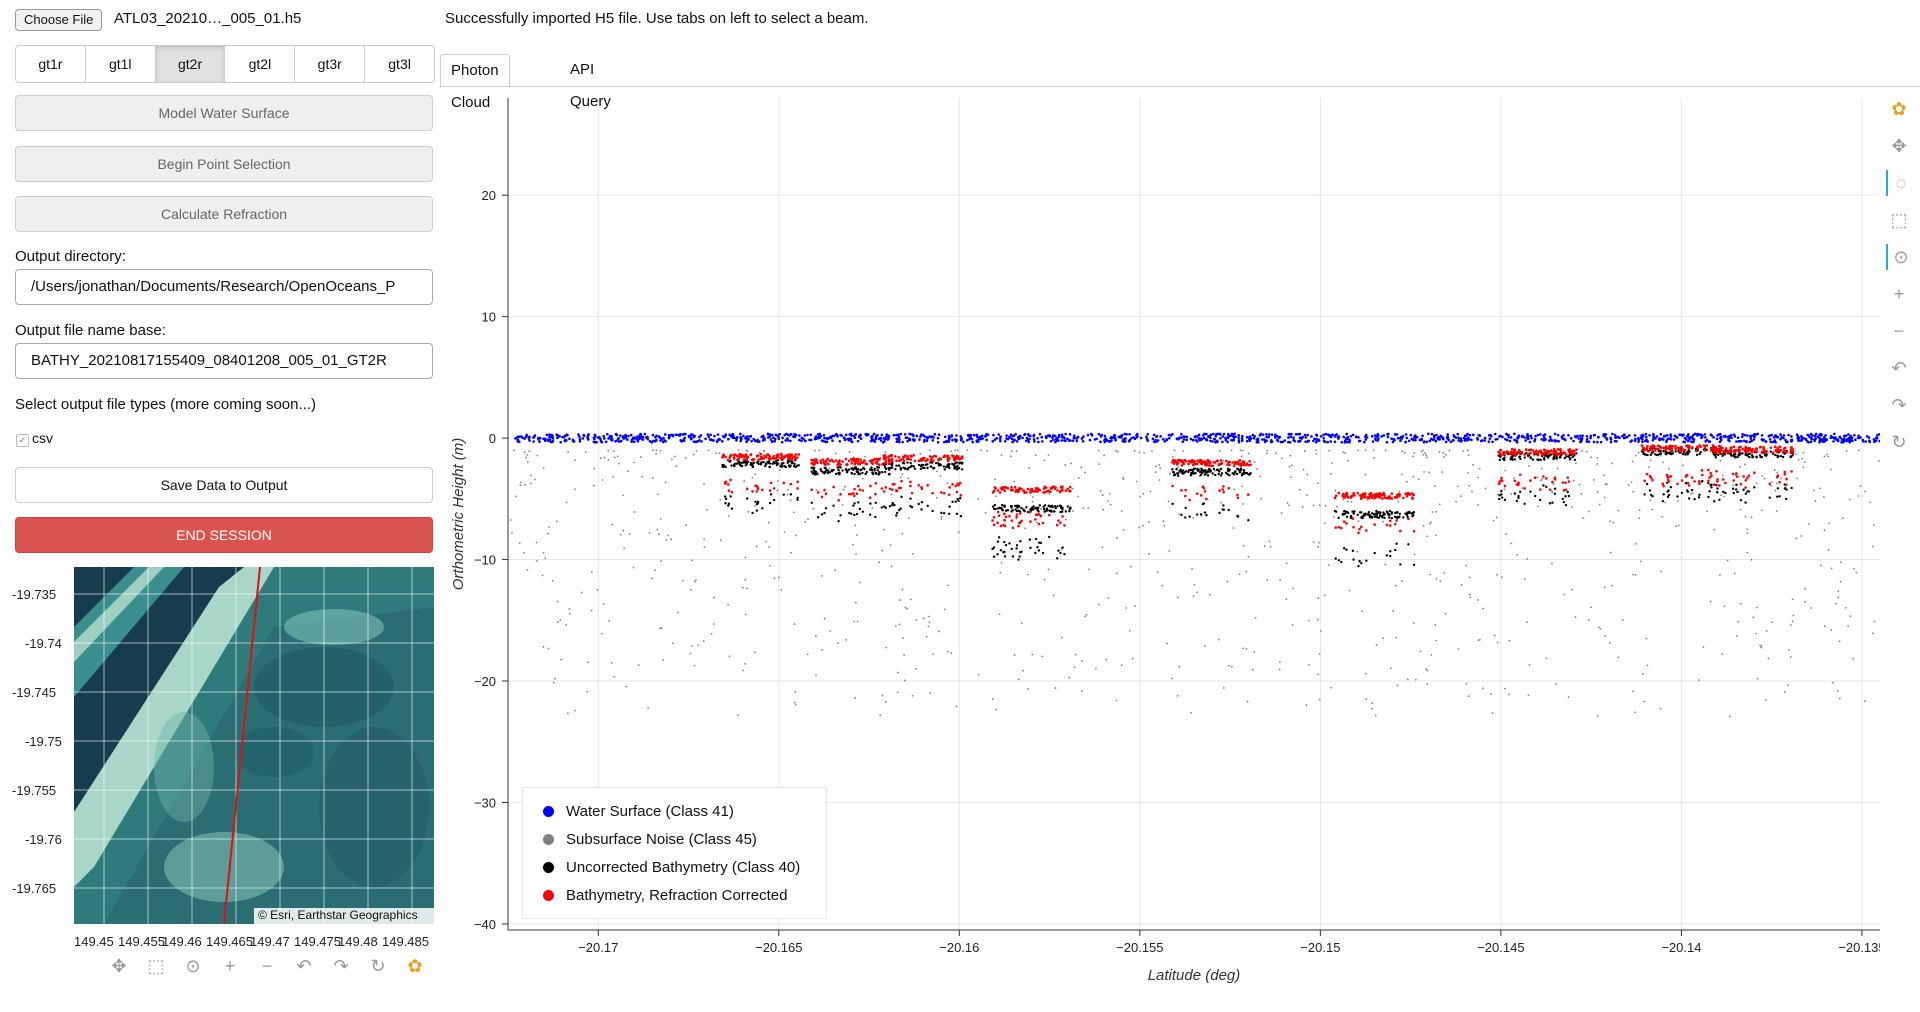  Describe the element at coordinates (224, 113) in the screenshot. I see `model-water-surface-button: Model Water Surface` at that location.